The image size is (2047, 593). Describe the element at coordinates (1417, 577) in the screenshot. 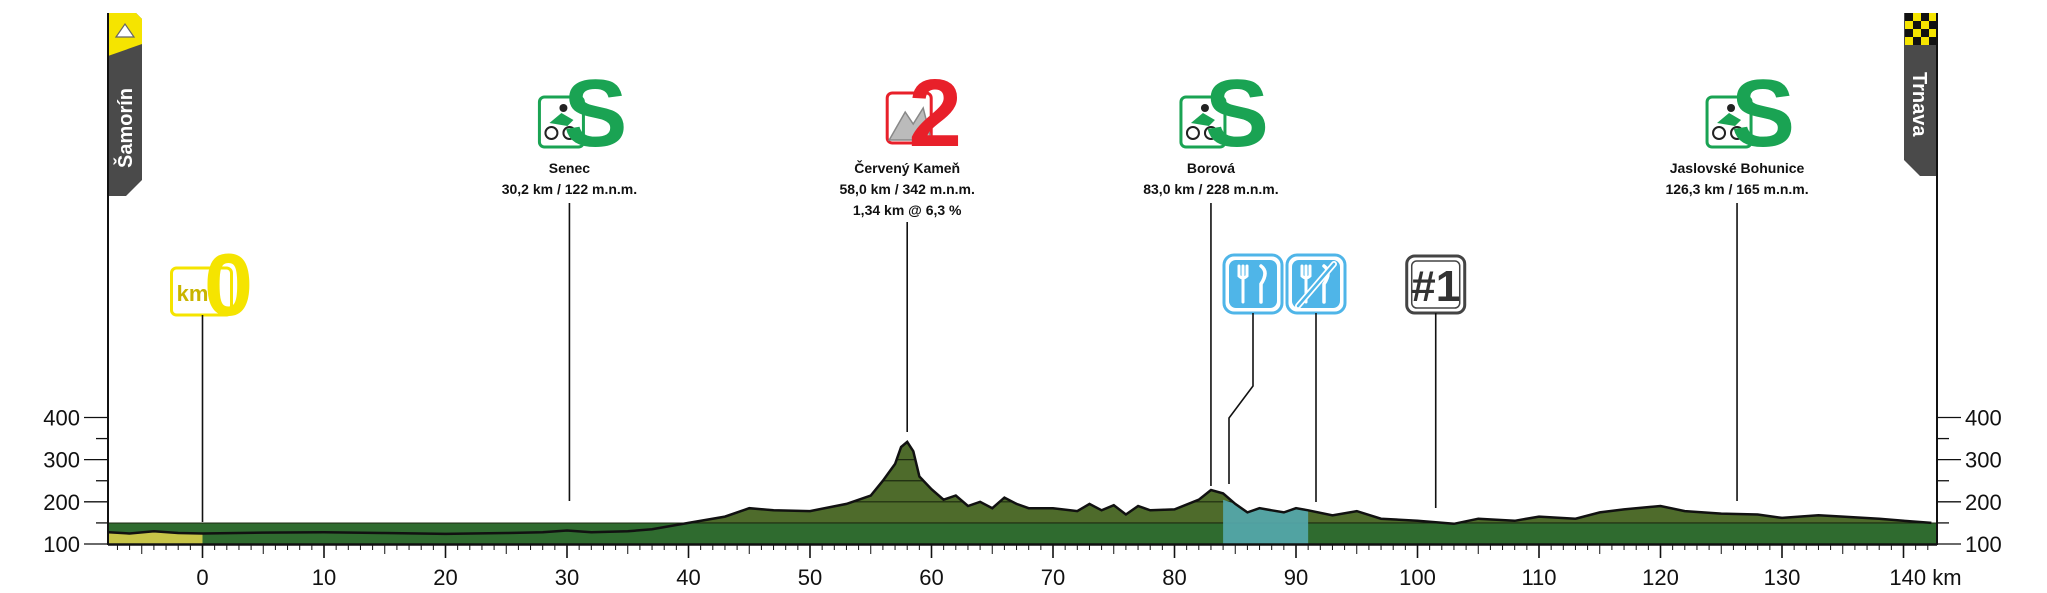

I see `x-tick-label: 100` at that location.